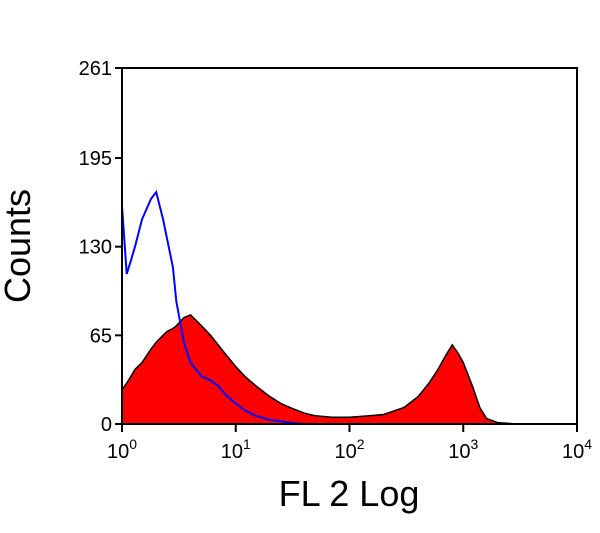  What do you see at coordinates (349, 493) in the screenshot?
I see `x-axis-label: FL 2 Log` at bounding box center [349, 493].